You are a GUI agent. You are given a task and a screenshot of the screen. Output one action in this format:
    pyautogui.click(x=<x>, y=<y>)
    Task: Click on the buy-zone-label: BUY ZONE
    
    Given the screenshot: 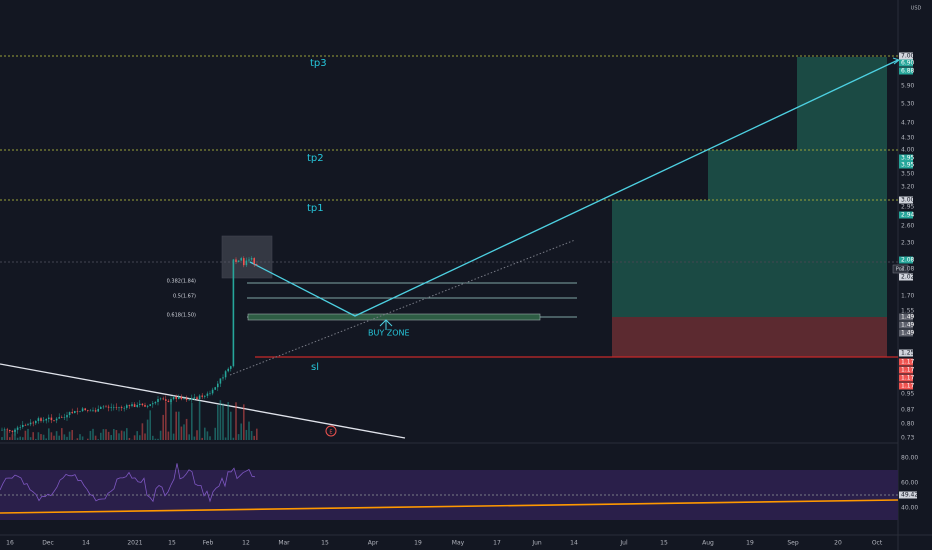 What is the action you would take?
    pyautogui.click(x=389, y=333)
    